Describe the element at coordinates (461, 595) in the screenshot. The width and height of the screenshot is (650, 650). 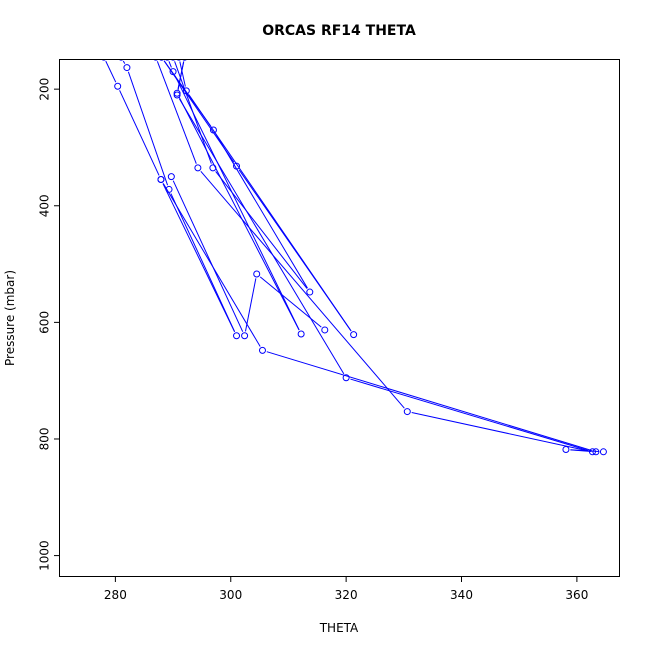
I see `x-tick-label: 340` at that location.